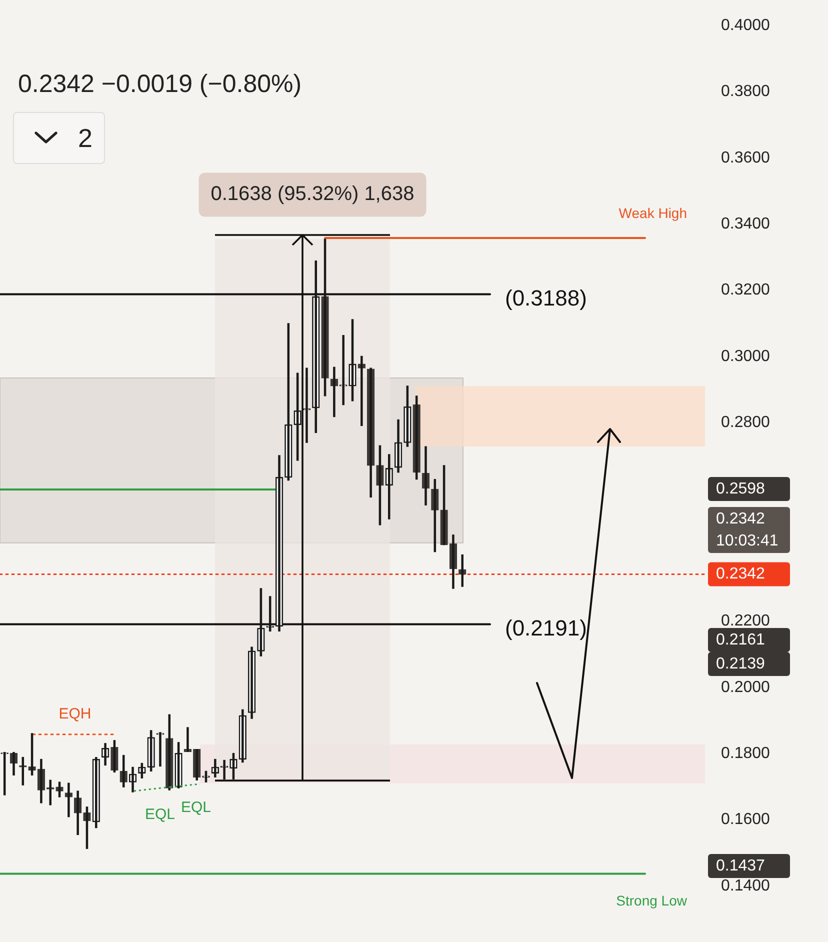 This screenshot has height=942, width=828. Describe the element at coordinates (745, 356) in the screenshot. I see `y-tick-label: 0.3000` at that location.